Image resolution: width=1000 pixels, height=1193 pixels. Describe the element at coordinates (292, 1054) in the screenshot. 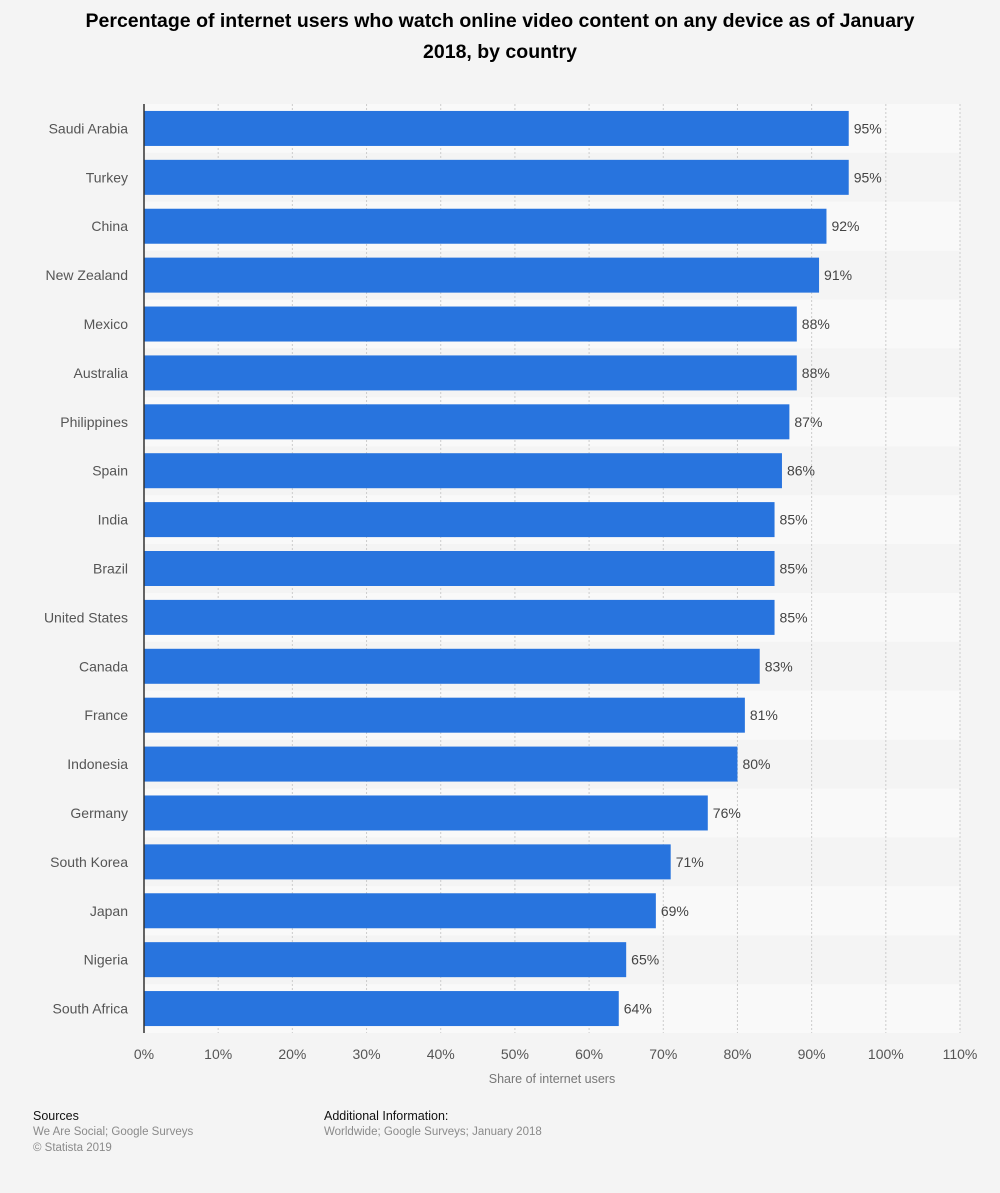

I see `x-tick-label: 20%` at that location.